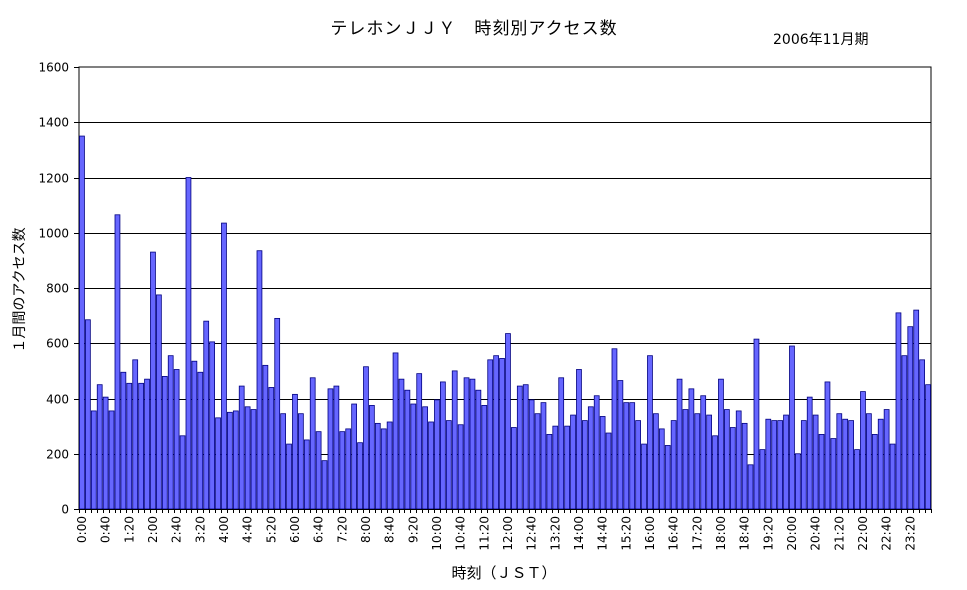 The height and width of the screenshot is (590, 967). What do you see at coordinates (248, 529) in the screenshot?
I see `x-tick-label: 4:40` at bounding box center [248, 529].